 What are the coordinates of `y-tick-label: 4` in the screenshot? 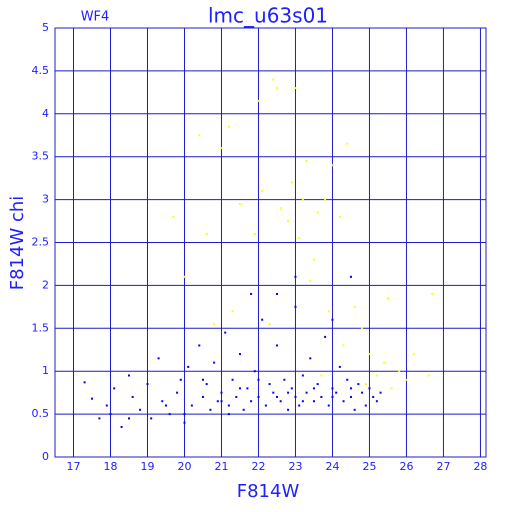 It's located at (45, 113).